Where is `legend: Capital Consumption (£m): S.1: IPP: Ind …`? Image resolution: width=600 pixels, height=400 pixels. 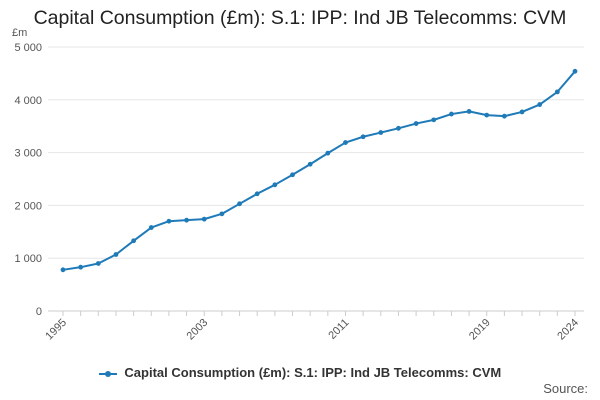
legend: Capital Consumption (£m): S.1: IPP: Ind … is located at coordinates (300, 372).